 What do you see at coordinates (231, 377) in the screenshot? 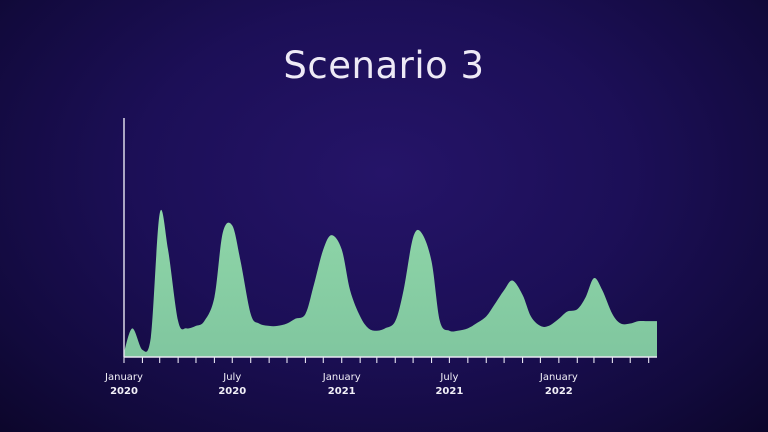
I see `x-tick-label-month-1: July` at bounding box center [231, 377].